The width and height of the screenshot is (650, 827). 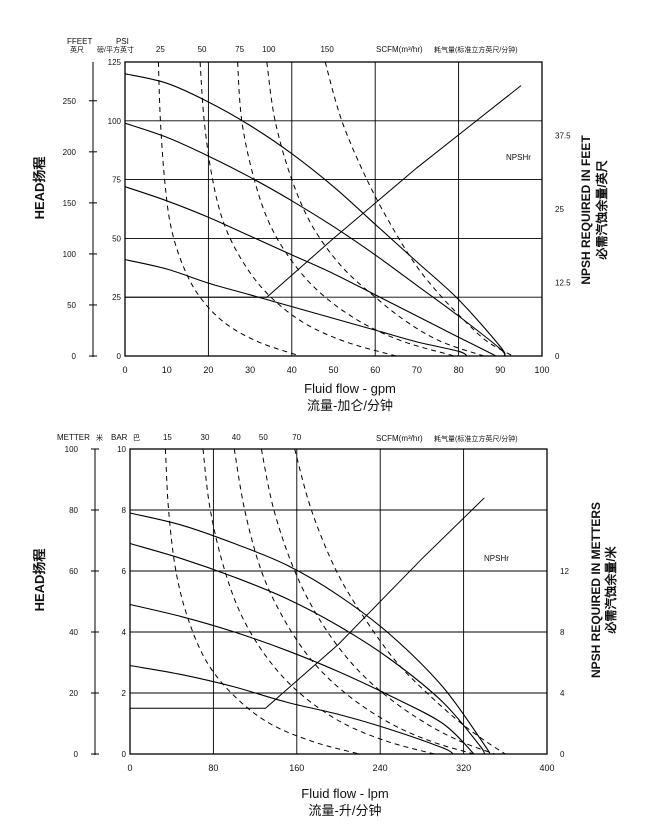 What do you see at coordinates (167, 437) in the screenshot?
I see `scfm-tick-label: 15` at bounding box center [167, 437].